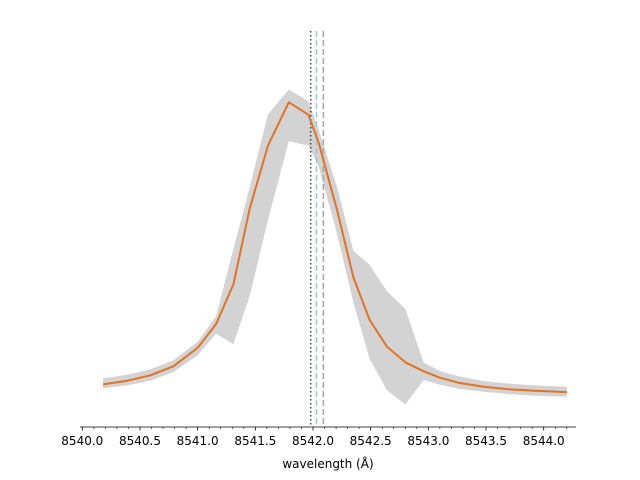  Describe the element at coordinates (313, 441) in the screenshot. I see `x-tick-label: 8542.0` at that location.